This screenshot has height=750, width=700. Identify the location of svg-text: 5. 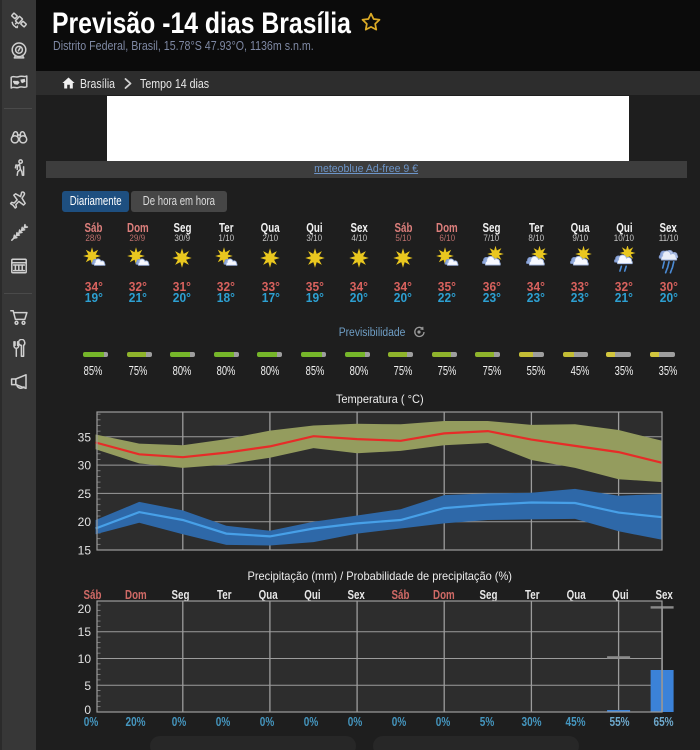
(87, 686).